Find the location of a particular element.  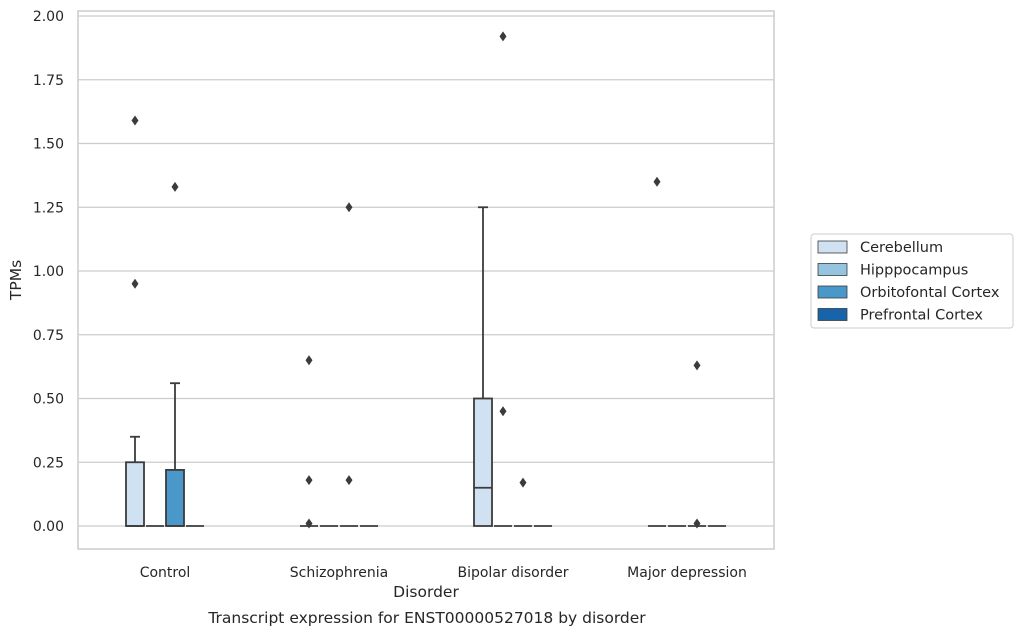

y-tick-labels: 0.00 0.25 0.50 0.75 1.00 1.25 1.50 1.75 2.00 is located at coordinates (48, 272).